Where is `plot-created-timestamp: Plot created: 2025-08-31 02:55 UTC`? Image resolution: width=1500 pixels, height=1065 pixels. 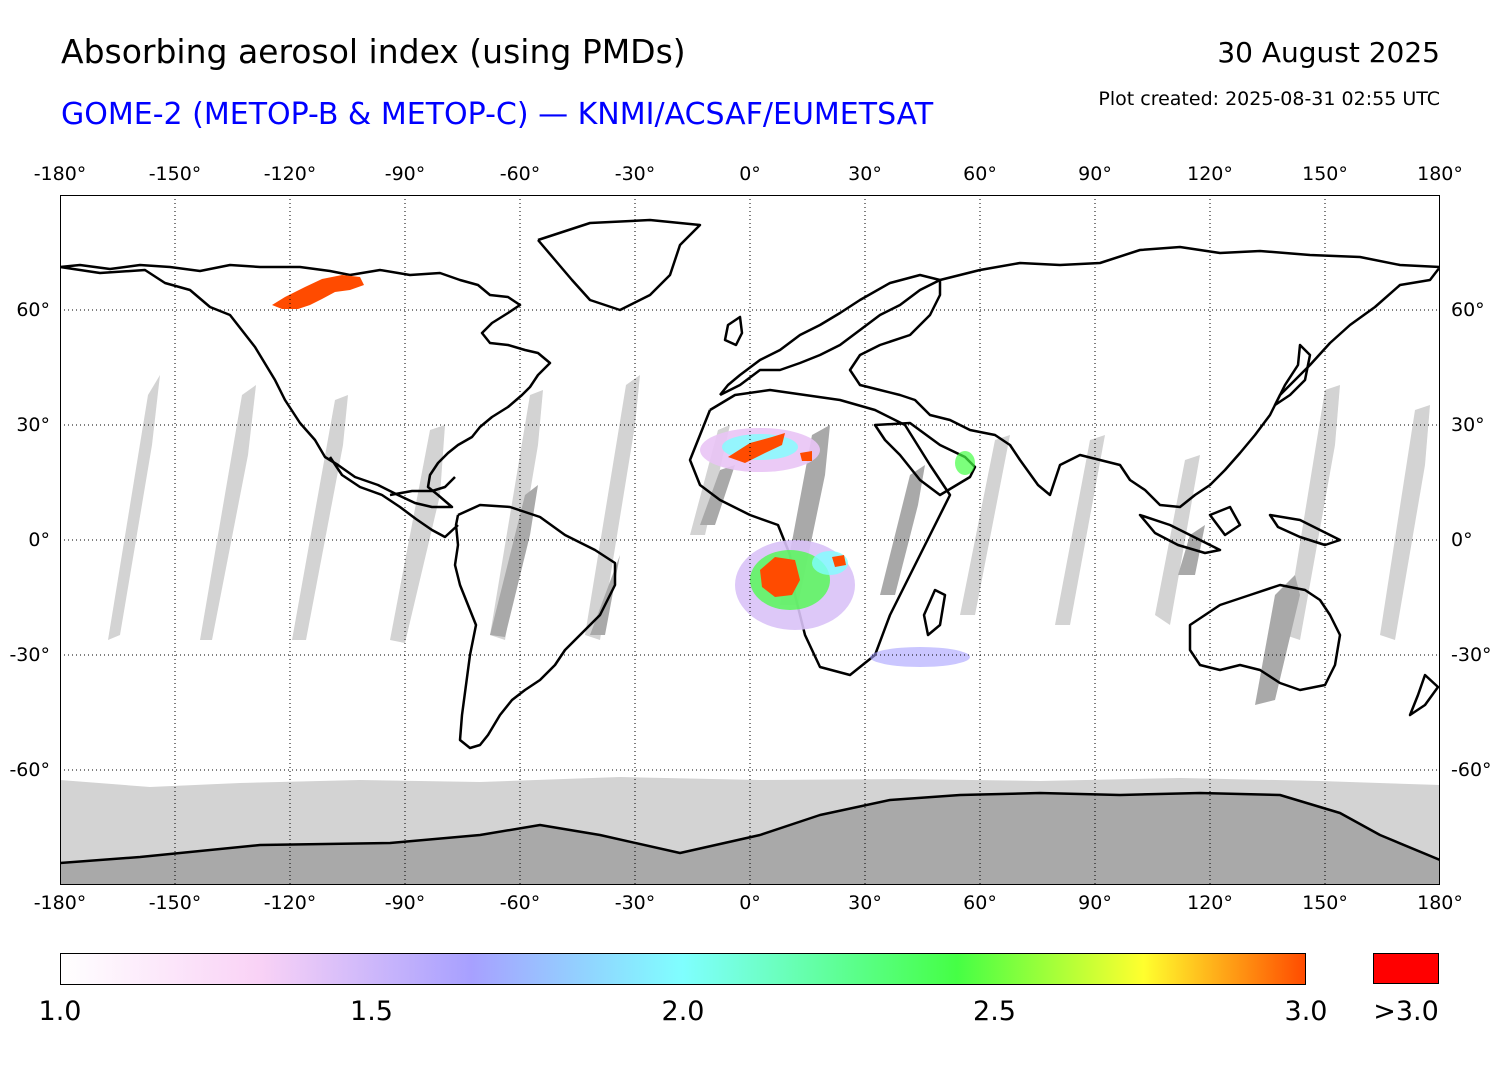
plot-created-timestamp: Plot created: 2025-08-31 02:55 UTC is located at coordinates (1269, 99).